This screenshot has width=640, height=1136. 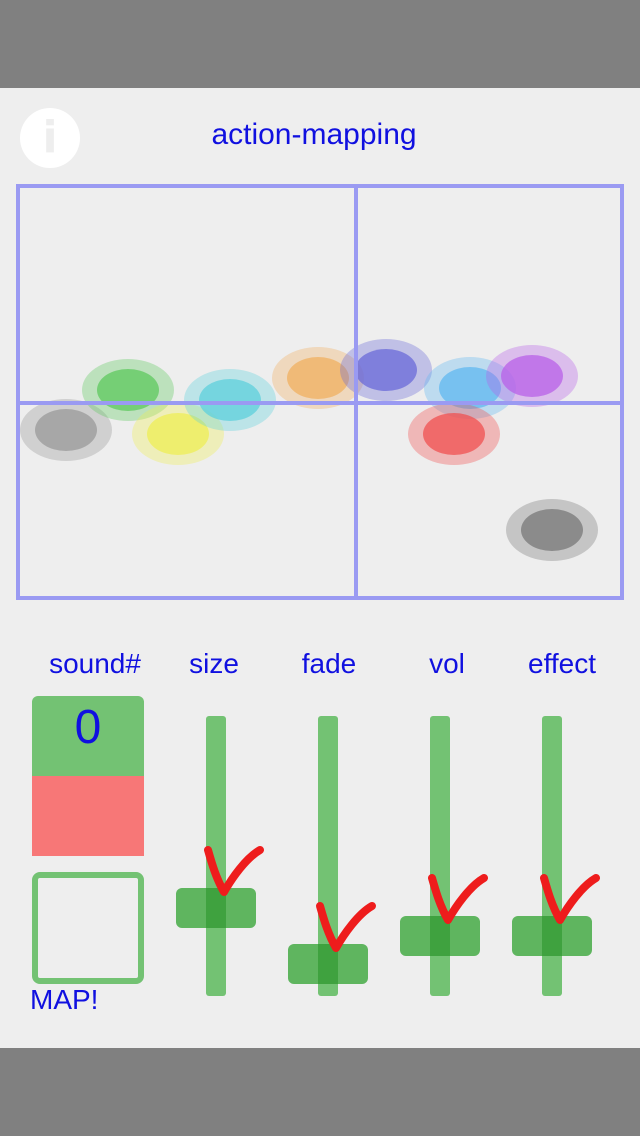 What do you see at coordinates (329, 663) in the screenshot?
I see `slider-label-fade: fade` at bounding box center [329, 663].